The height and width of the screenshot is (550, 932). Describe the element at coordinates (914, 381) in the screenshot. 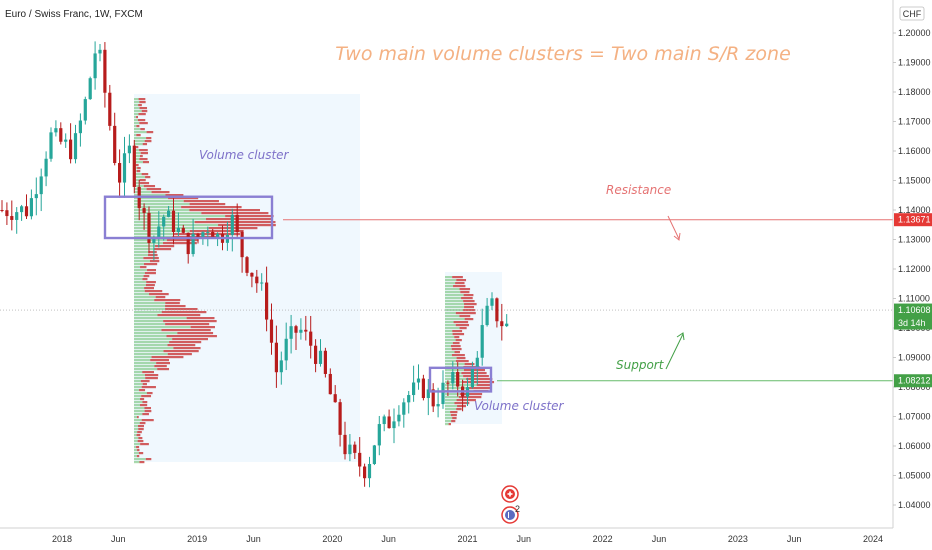

I see `price-tag-label: 1.08212` at that location.